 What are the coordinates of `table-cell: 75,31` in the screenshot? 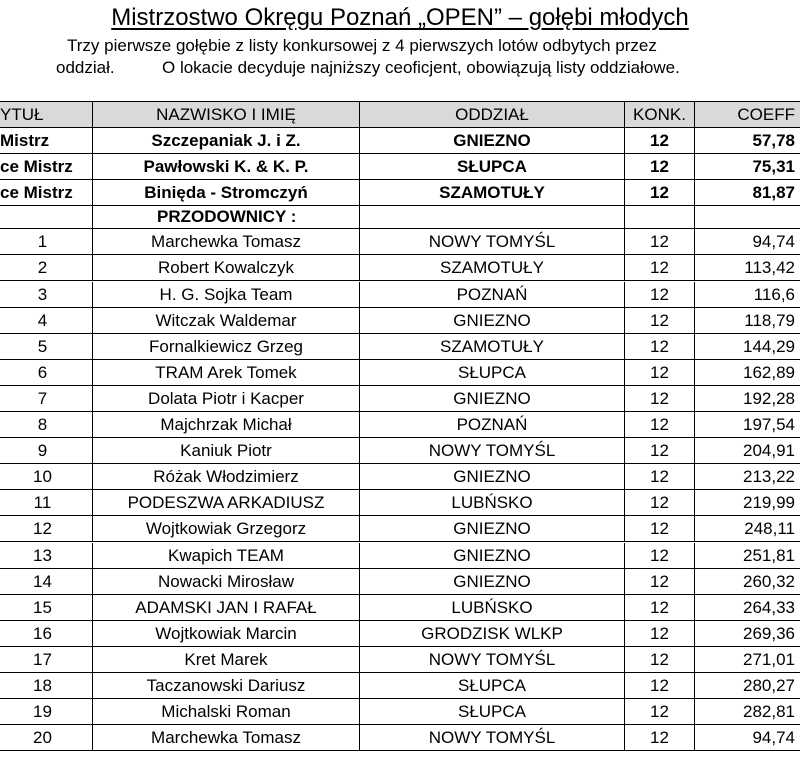 It's located at (747, 167).